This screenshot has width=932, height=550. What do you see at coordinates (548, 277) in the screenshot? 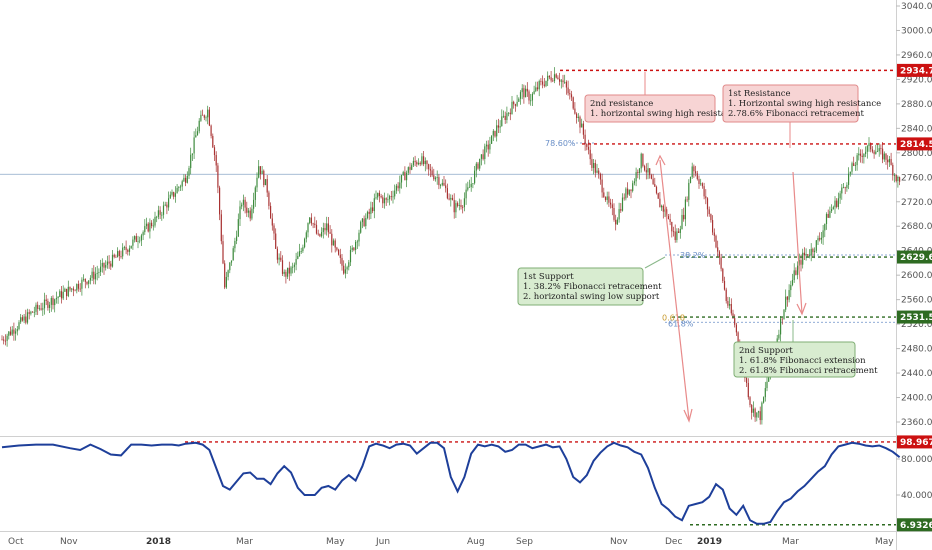
I see `callout-title: 1st Support` at bounding box center [548, 277].